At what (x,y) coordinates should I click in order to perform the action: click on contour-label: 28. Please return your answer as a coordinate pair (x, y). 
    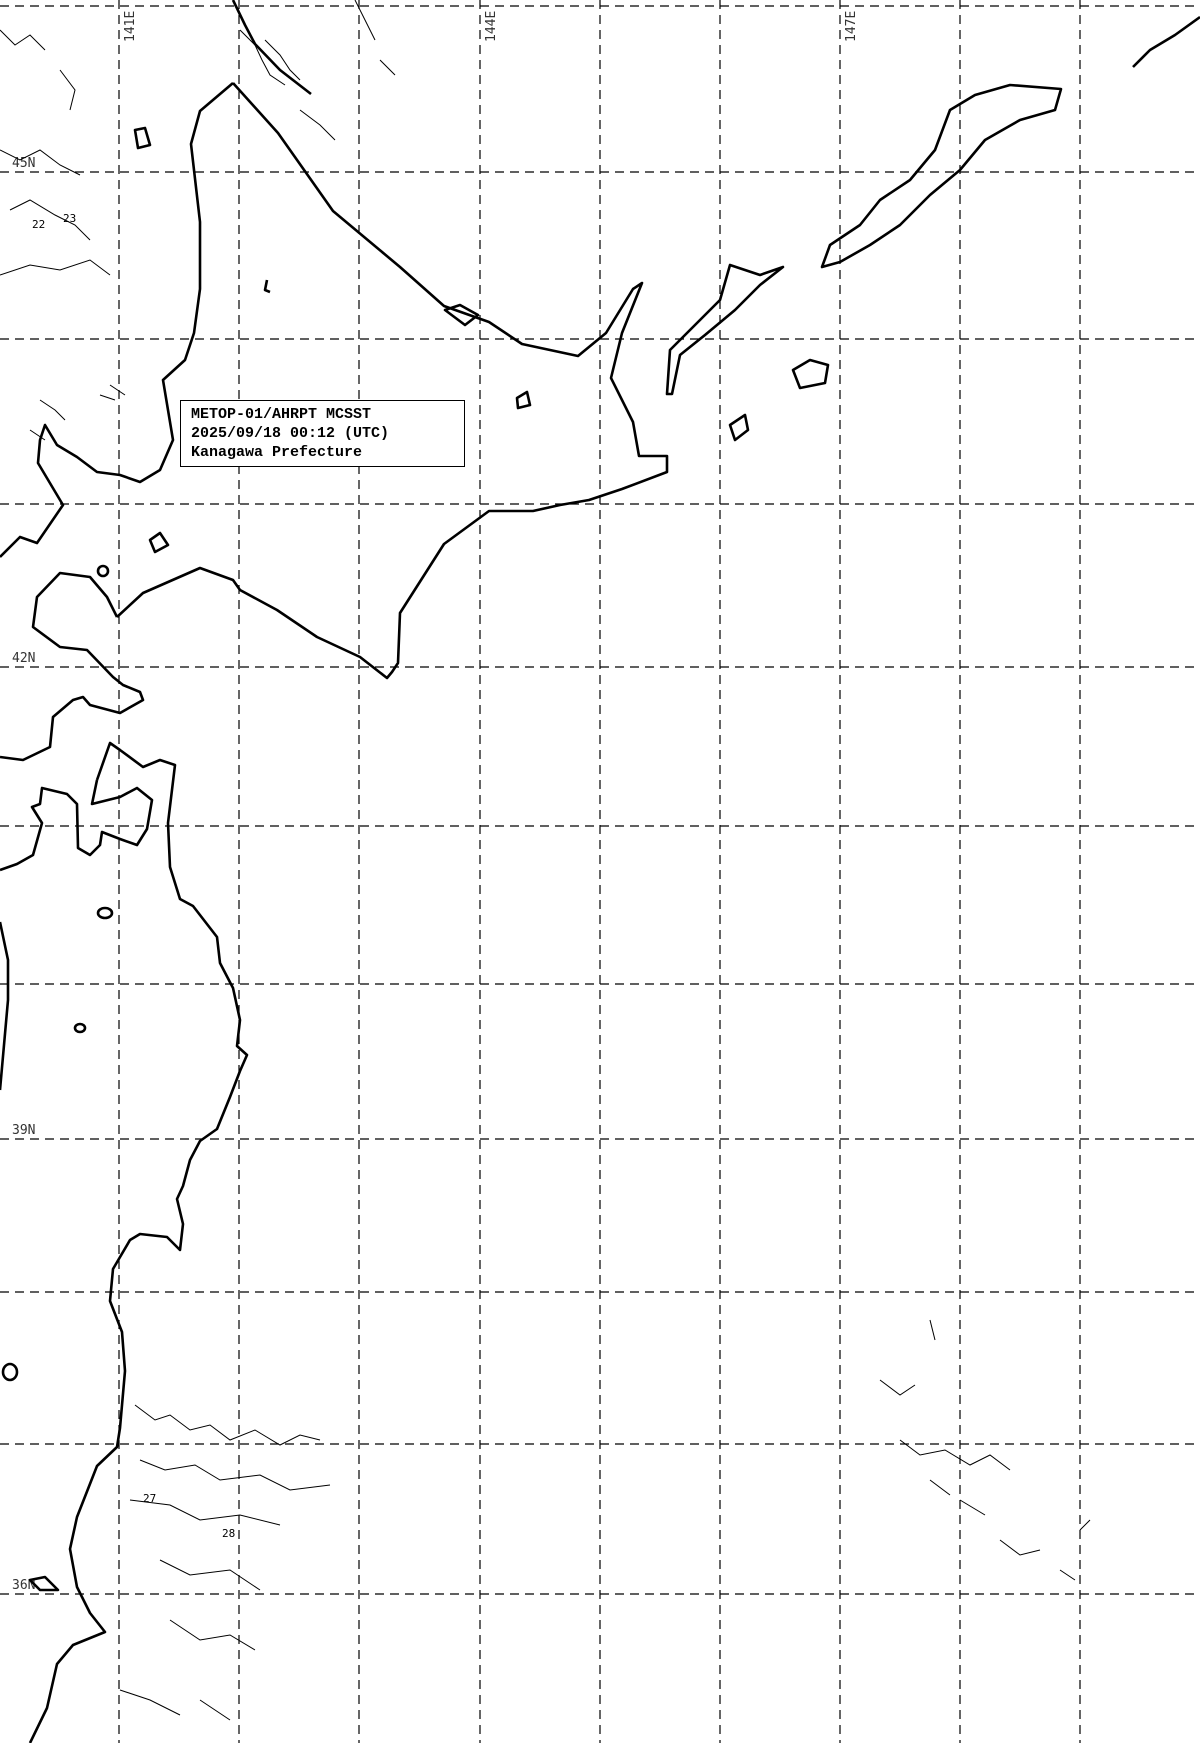
    Looking at the image, I should click on (228, 1533).